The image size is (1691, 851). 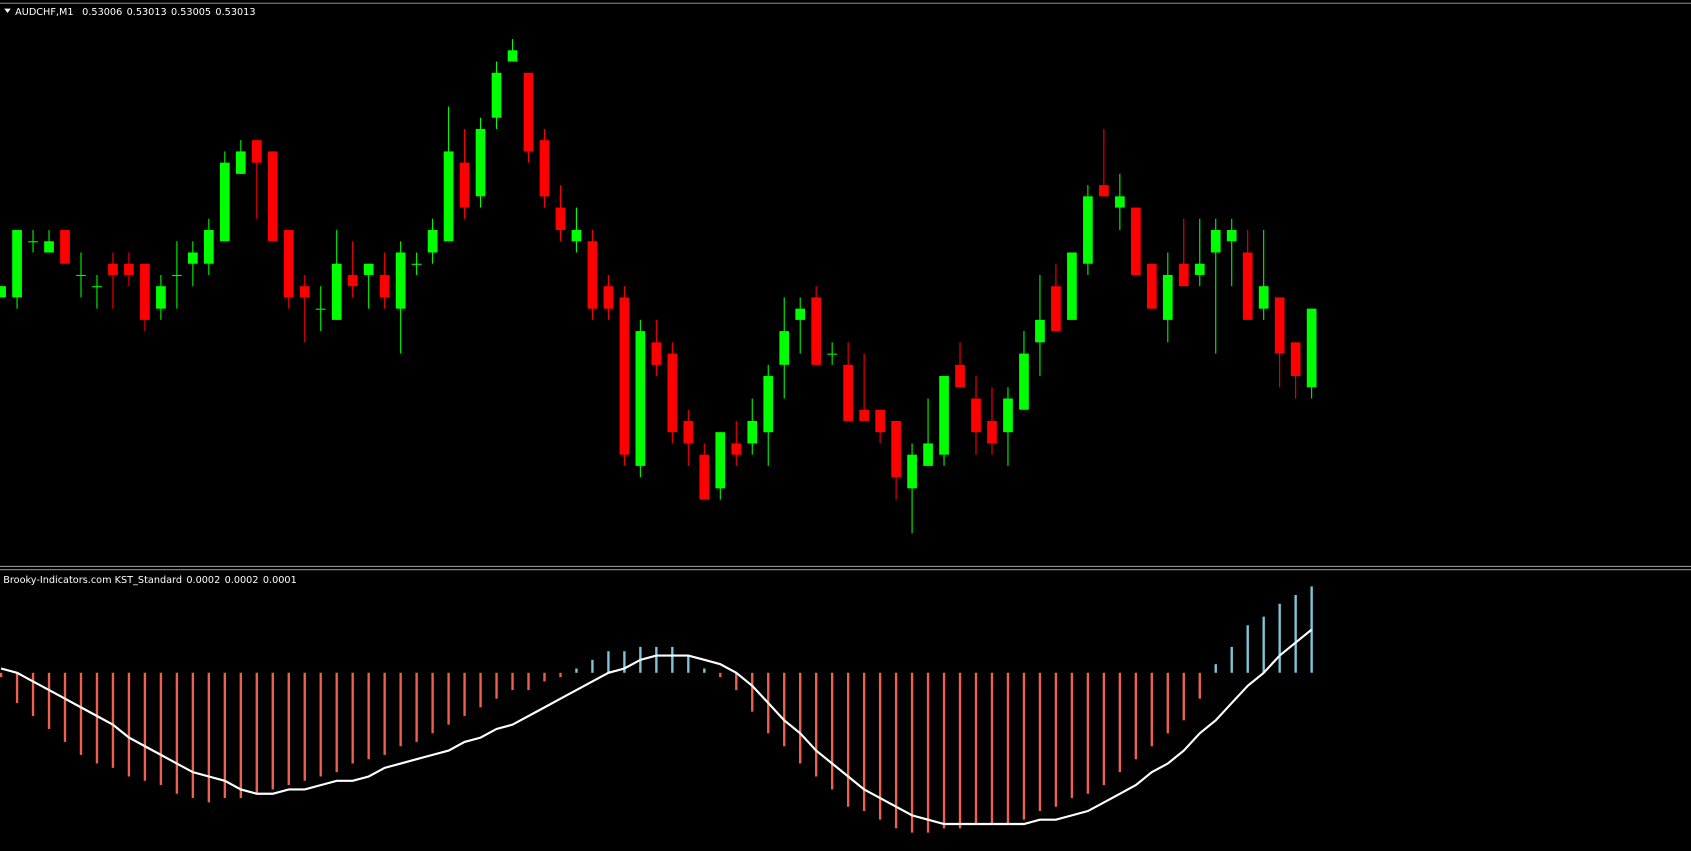 What do you see at coordinates (280, 580) in the screenshot?
I see `indicator-value: 0.0001` at bounding box center [280, 580].